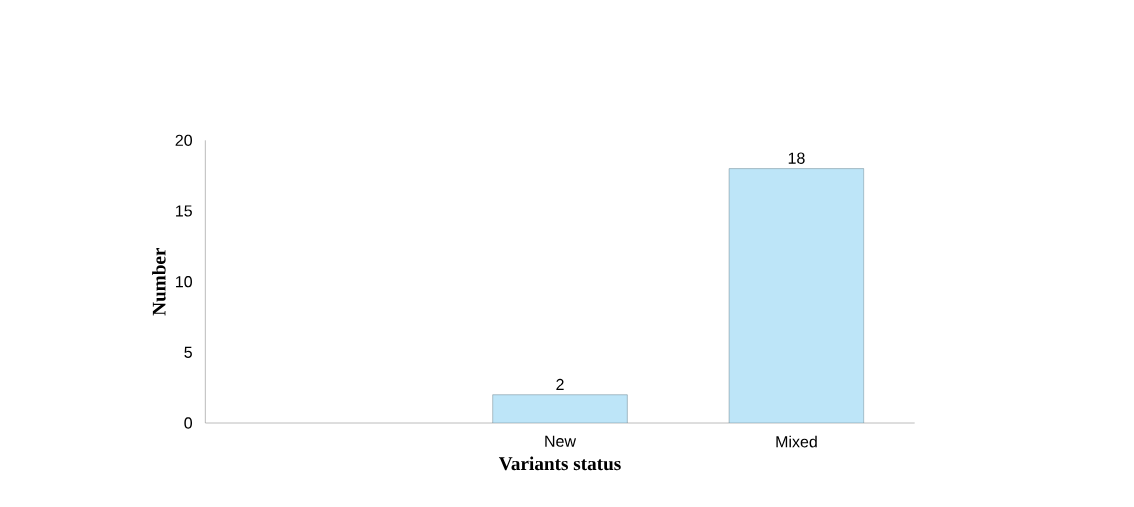 This screenshot has width=1134, height=507. Describe the element at coordinates (159, 281) in the screenshot. I see `y-axis-title: Number` at that location.